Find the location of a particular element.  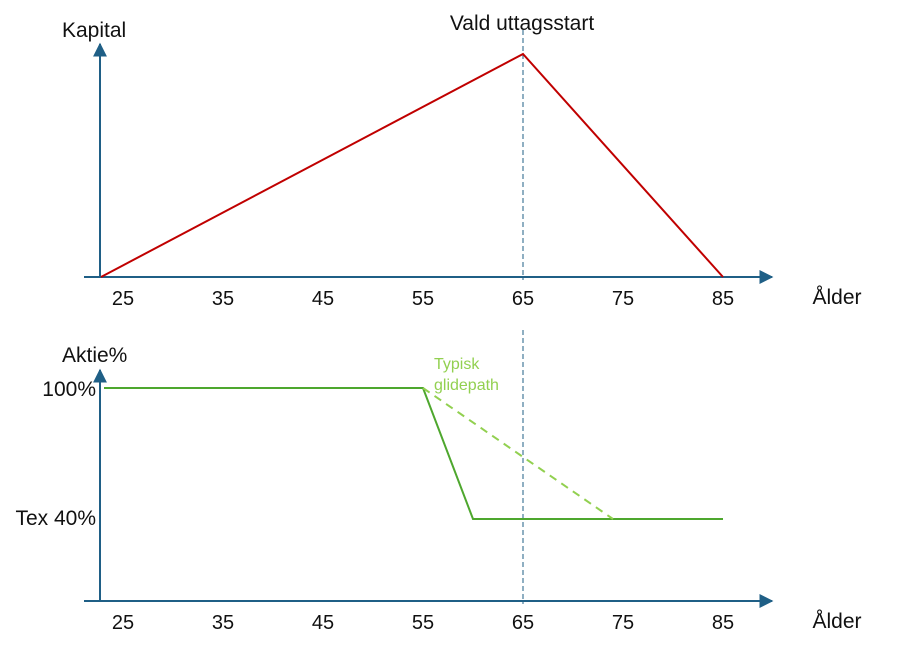

capital-xtick-55: 55 is located at coordinates (423, 299).